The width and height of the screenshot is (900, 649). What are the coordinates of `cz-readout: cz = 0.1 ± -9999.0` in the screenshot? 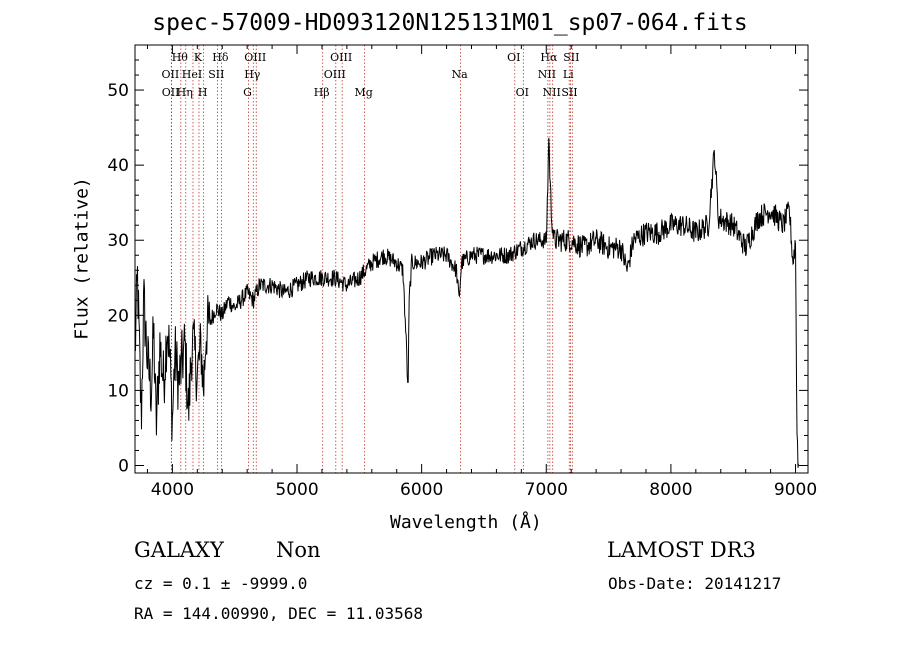 It's located at (221, 583).